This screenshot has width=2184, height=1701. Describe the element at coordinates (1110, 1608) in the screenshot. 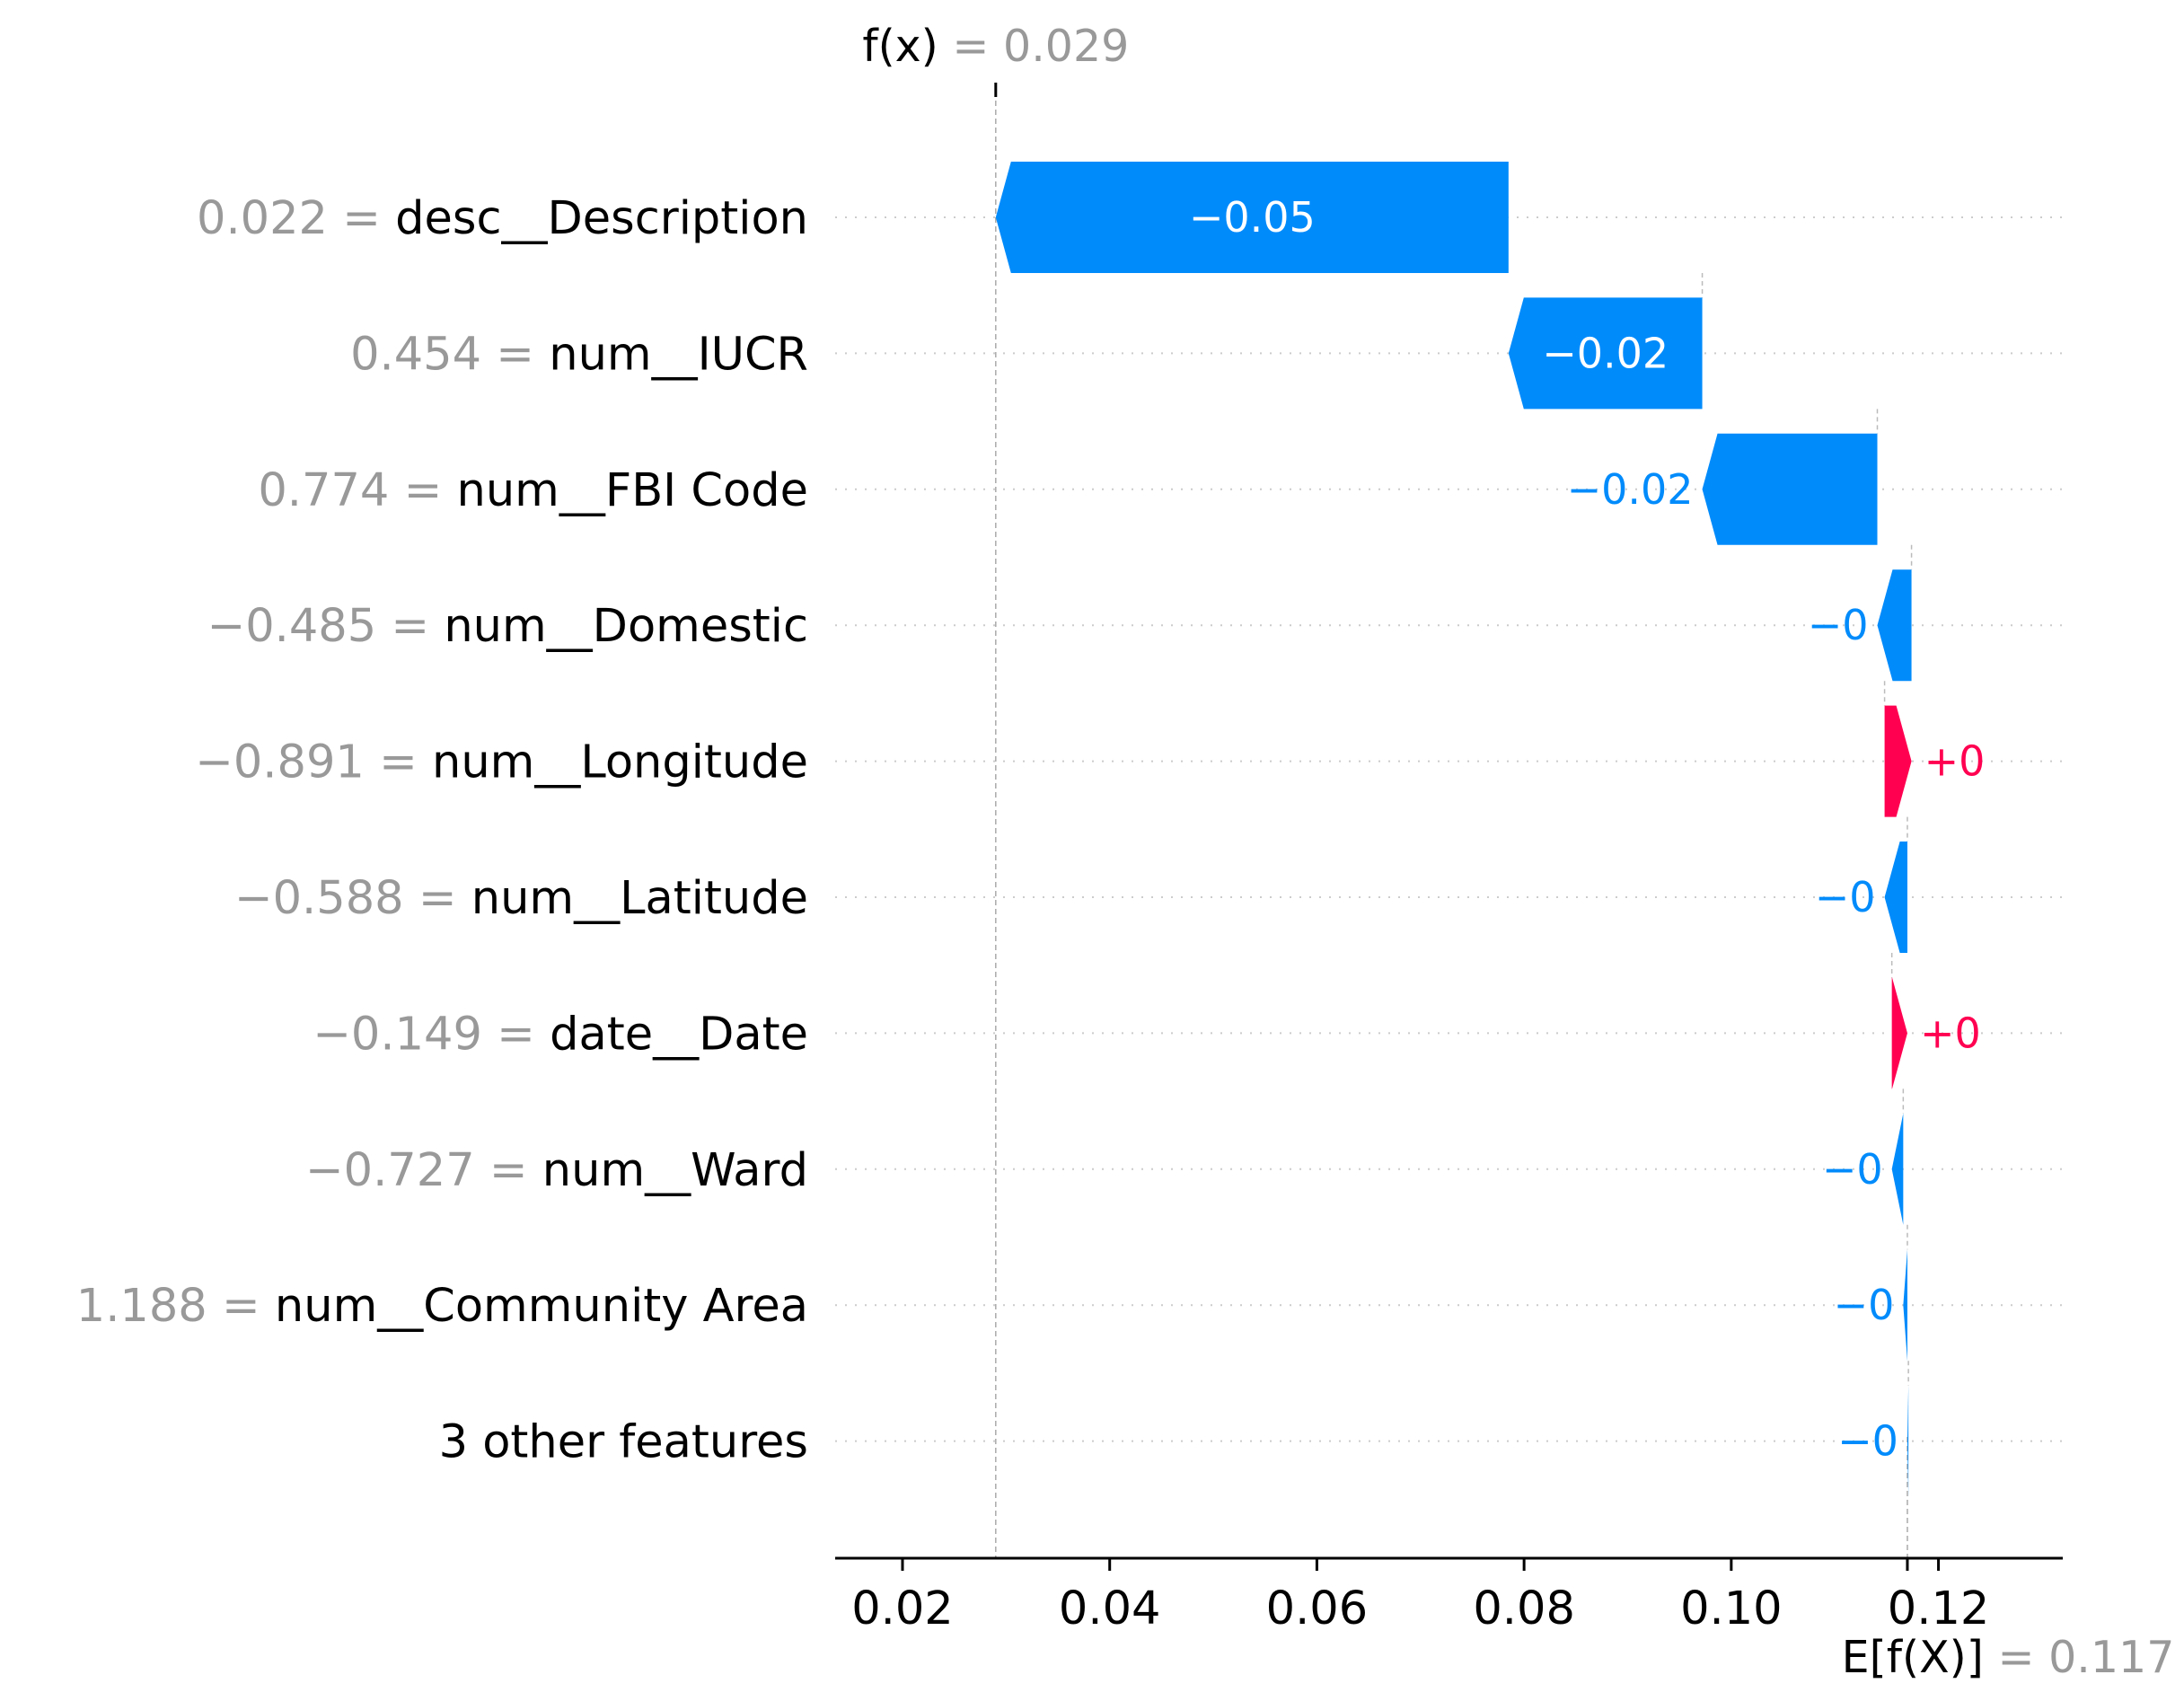

I see `x-tick-label: 0.04` at that location.